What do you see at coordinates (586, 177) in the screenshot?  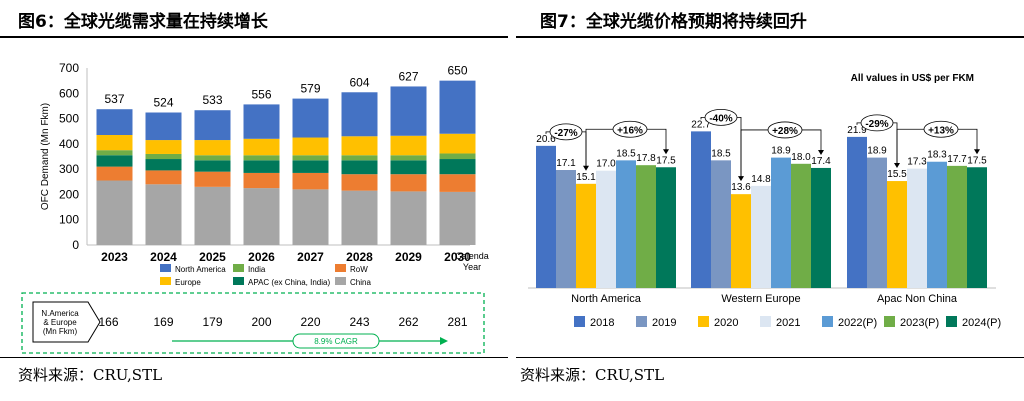 I see `value-label: 15.1` at bounding box center [586, 177].